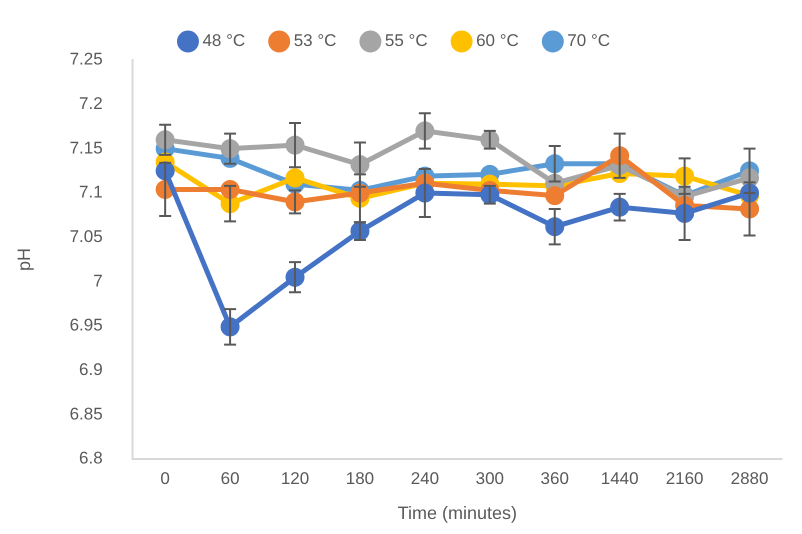  Describe the element at coordinates (86, 148) in the screenshot. I see `y-tick-label: 7.15` at that location.